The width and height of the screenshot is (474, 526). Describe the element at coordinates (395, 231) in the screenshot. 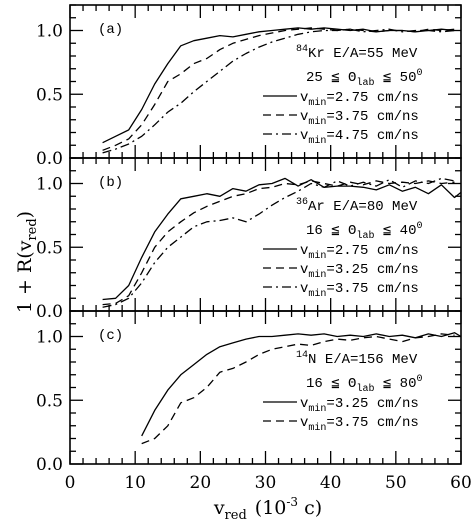

I see `angle-high: ≦ 40` at that location.